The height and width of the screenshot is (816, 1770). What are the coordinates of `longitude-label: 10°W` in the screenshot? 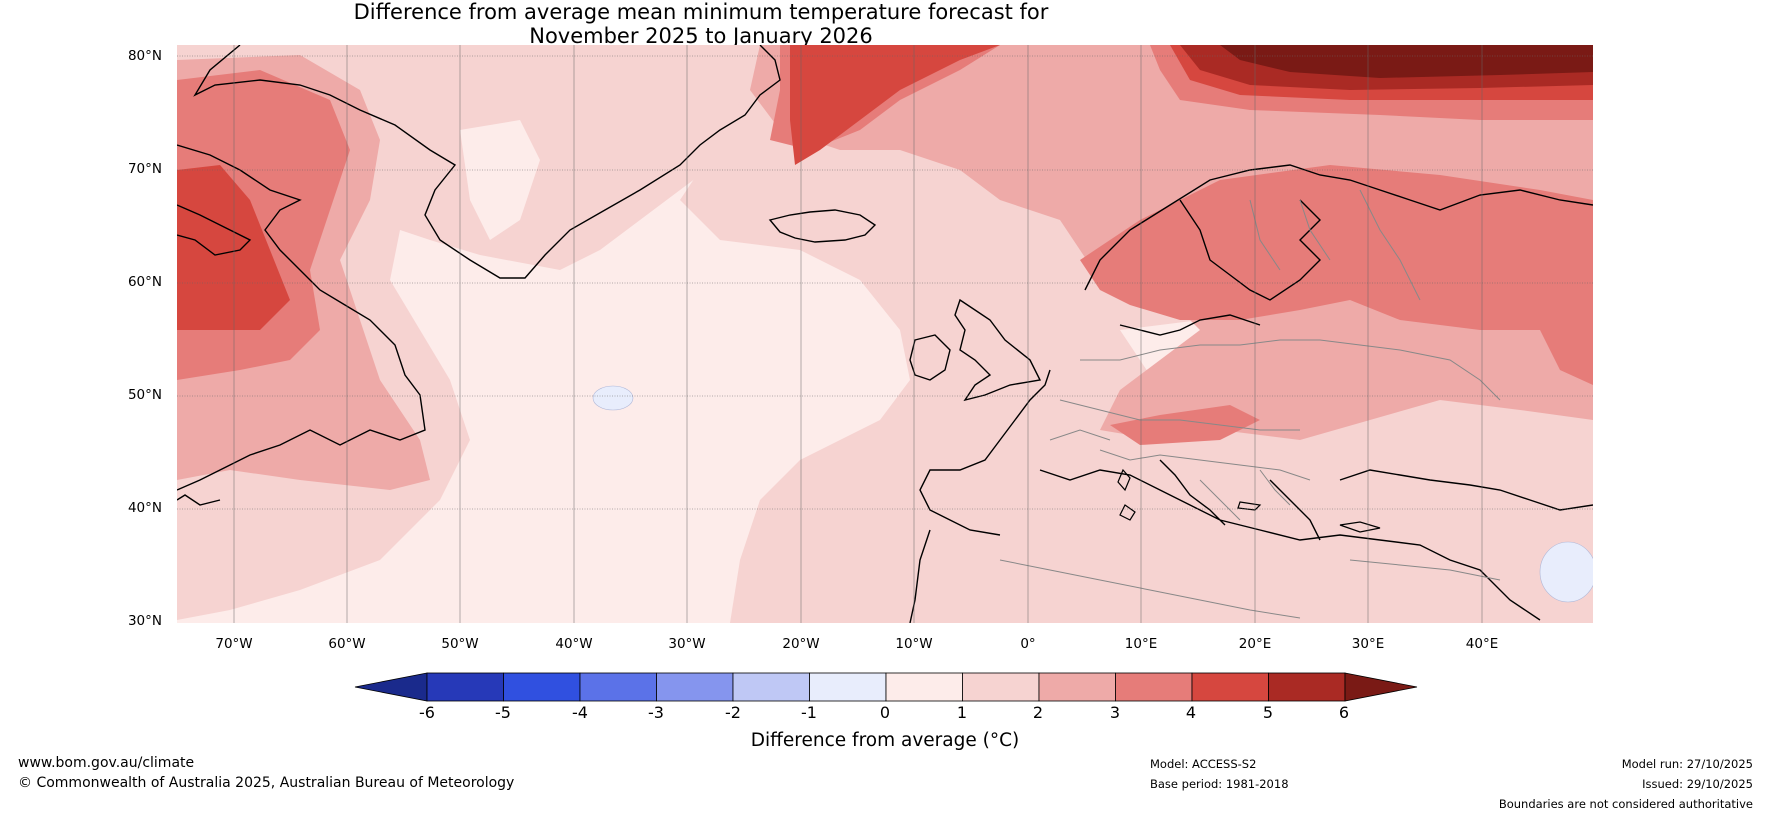 It's located at (914, 644).